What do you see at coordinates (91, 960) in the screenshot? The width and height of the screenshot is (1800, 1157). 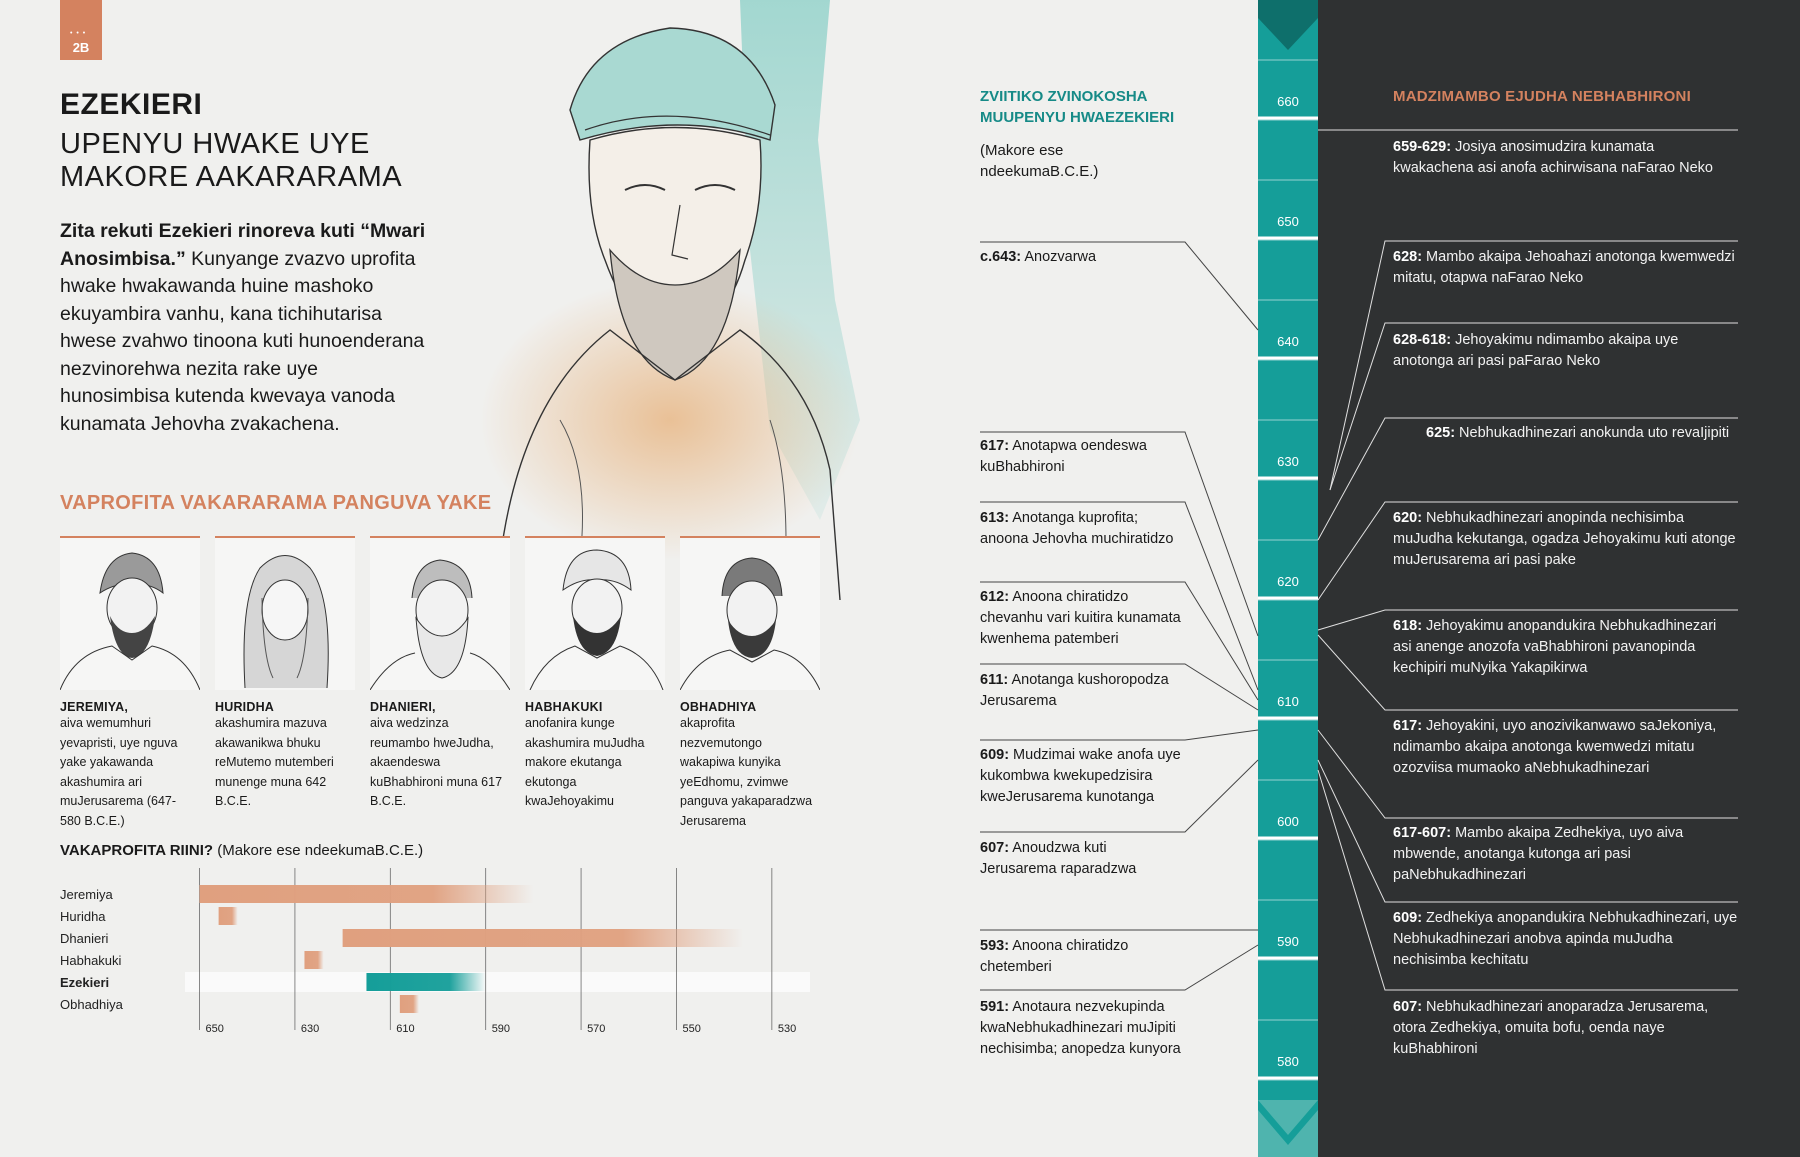 I see `chart-category-label: Habhakuki` at bounding box center [91, 960].